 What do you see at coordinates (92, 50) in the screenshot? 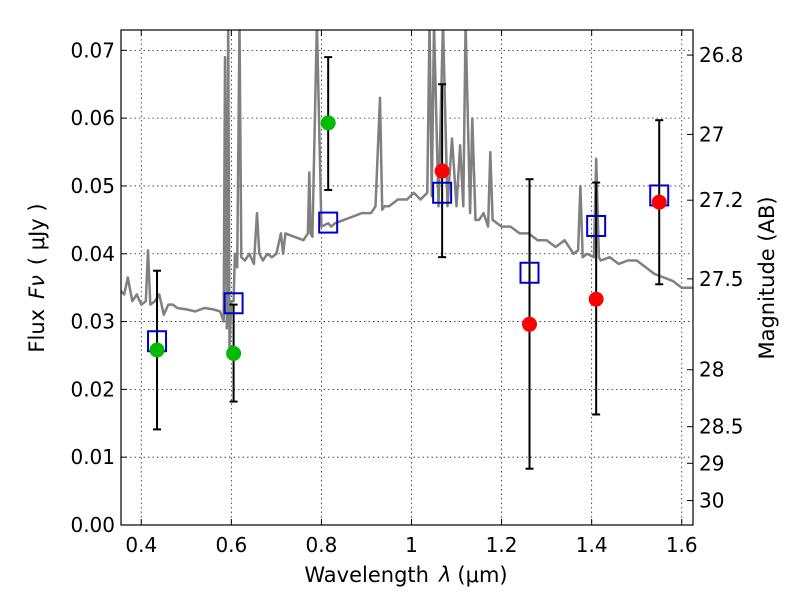
I see `y-tick-label: 0.07` at bounding box center [92, 50].